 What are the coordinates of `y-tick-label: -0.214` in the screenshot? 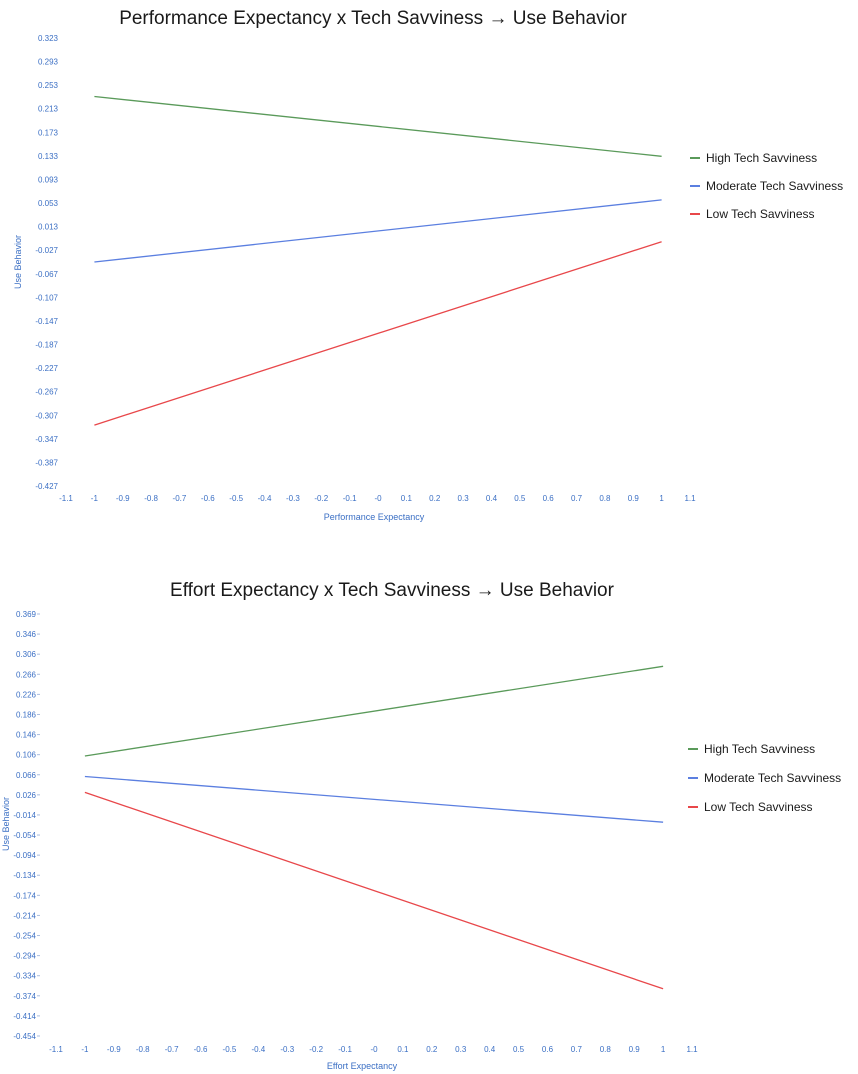 It's located at (24, 915).